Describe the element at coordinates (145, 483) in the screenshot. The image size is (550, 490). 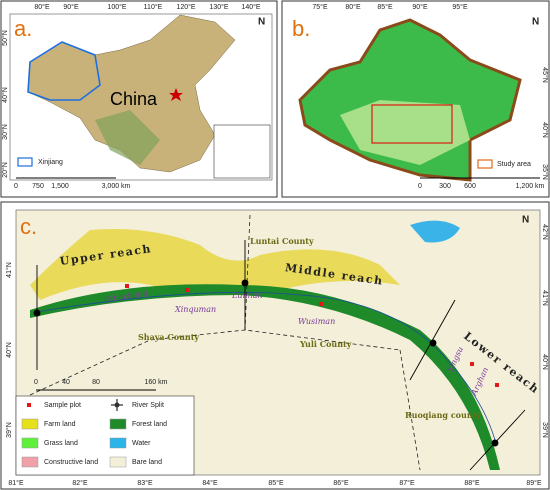
I see `lon-label: 83°E` at that location.